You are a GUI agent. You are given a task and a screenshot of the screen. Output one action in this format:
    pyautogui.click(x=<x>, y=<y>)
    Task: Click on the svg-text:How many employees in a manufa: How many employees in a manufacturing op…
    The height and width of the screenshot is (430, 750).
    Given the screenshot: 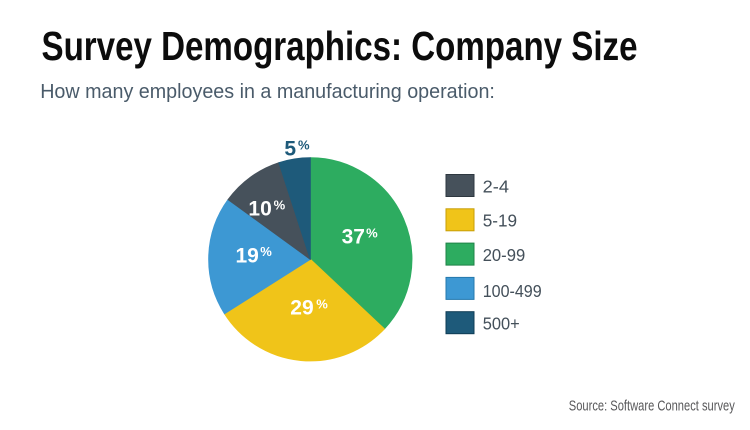 What is the action you would take?
    pyautogui.click(x=267, y=92)
    